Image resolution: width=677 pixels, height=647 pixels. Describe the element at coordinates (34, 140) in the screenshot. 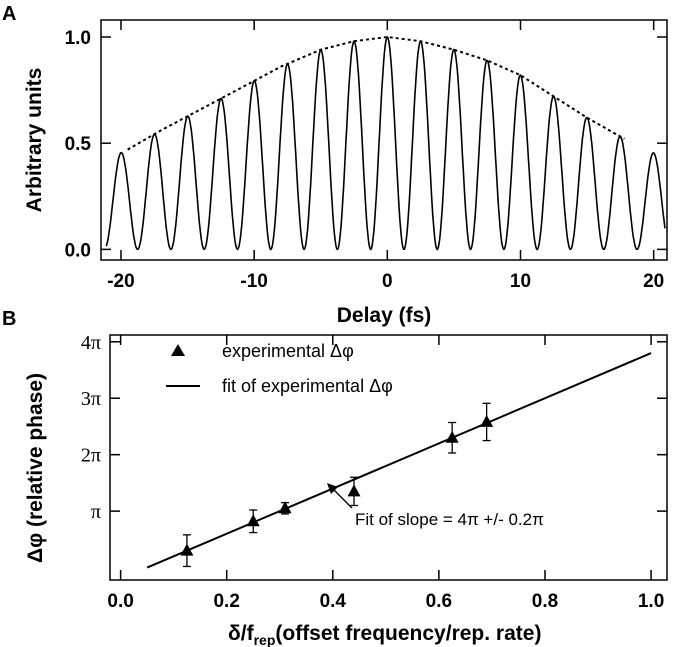

I see `panel-a-y-label: Arbitrary units` at that location.